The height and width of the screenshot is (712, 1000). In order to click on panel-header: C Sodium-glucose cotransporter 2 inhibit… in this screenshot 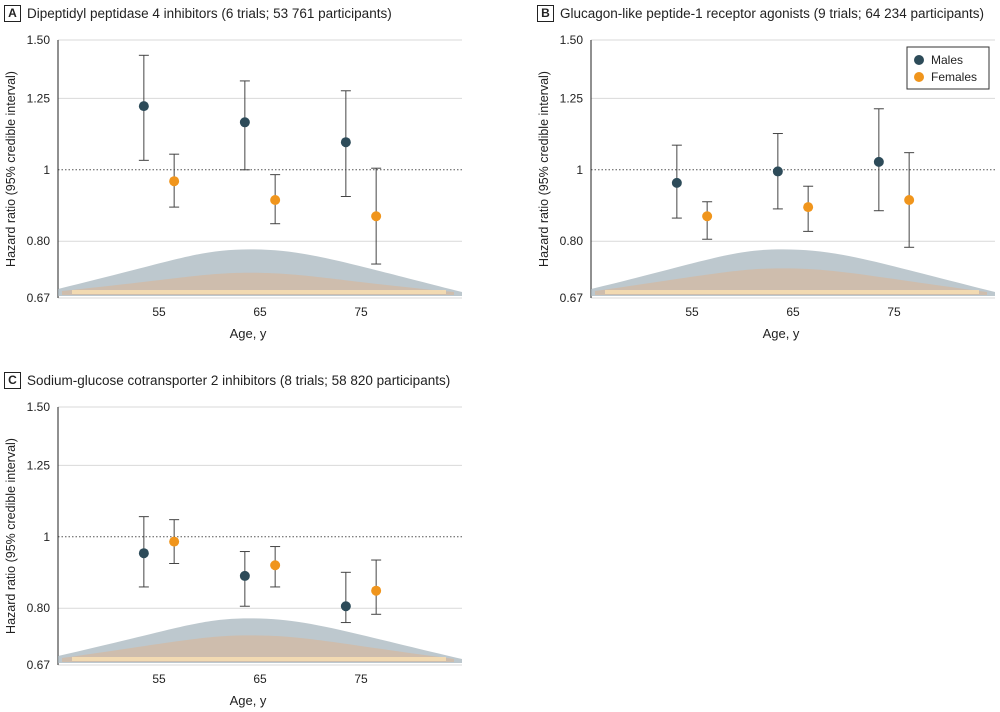, I will do `click(227, 380)`.